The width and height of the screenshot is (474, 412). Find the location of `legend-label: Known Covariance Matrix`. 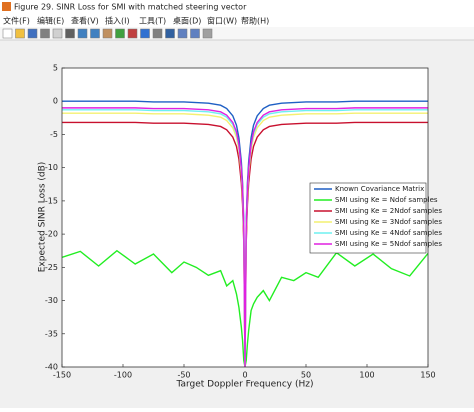

legend-label: Known Covariance Matrix is located at coordinates (379, 189).